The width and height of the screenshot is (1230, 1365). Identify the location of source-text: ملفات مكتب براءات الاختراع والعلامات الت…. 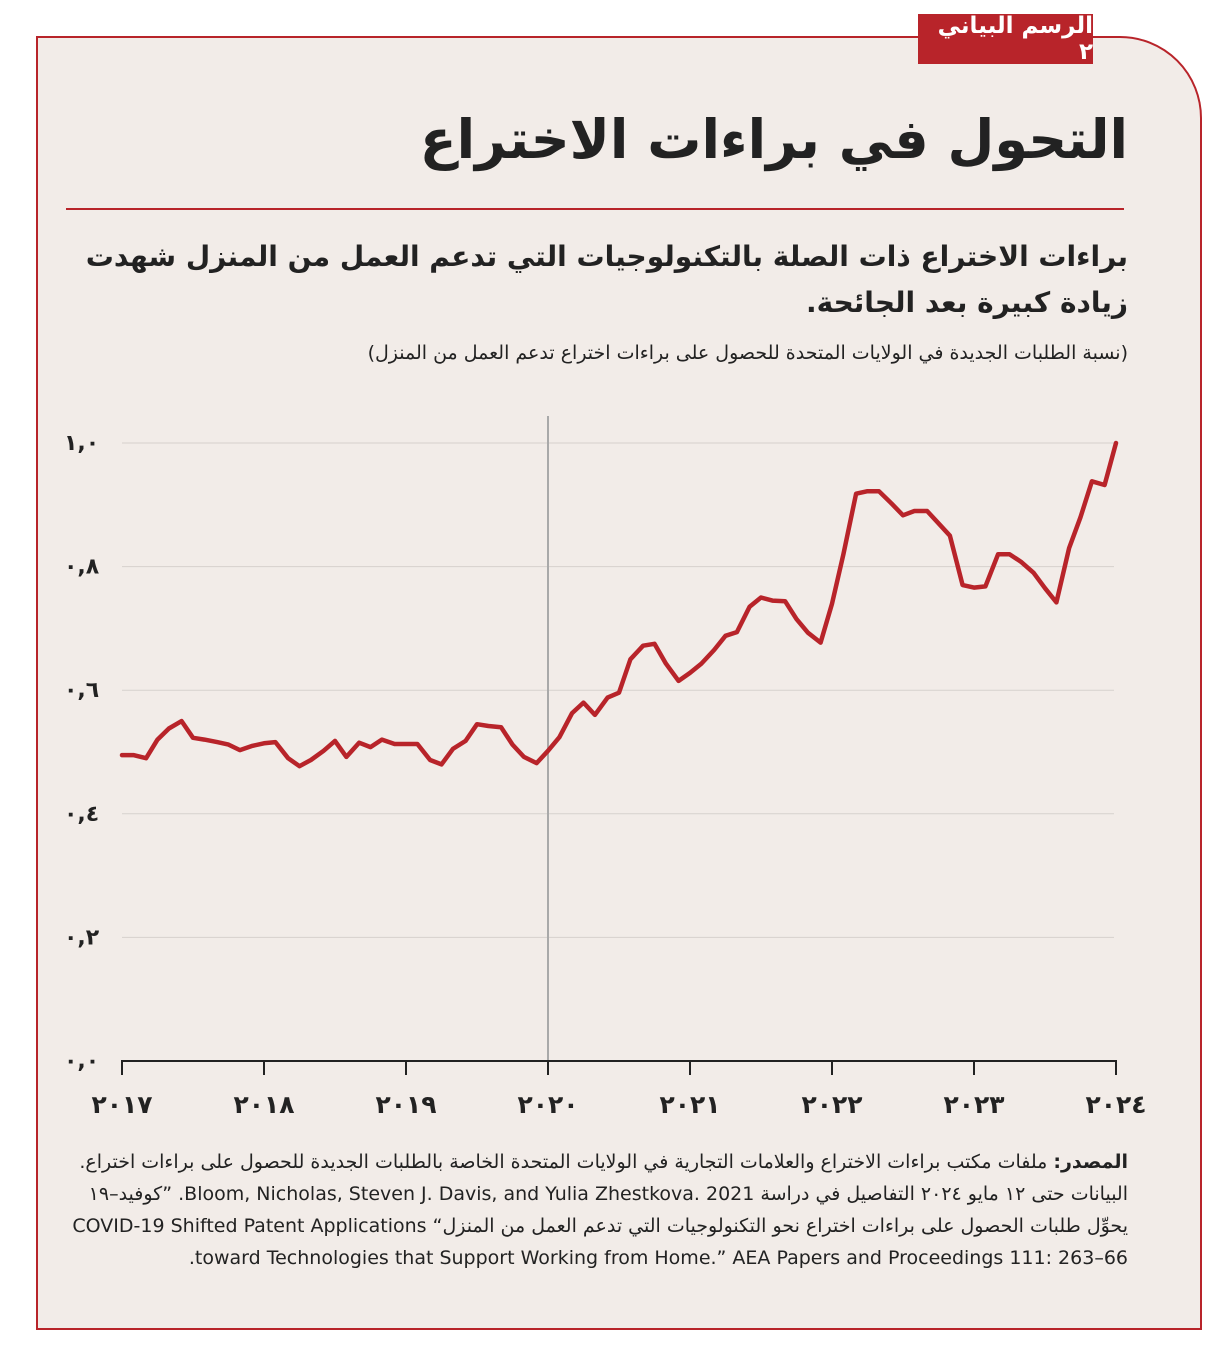
(600, 1210).